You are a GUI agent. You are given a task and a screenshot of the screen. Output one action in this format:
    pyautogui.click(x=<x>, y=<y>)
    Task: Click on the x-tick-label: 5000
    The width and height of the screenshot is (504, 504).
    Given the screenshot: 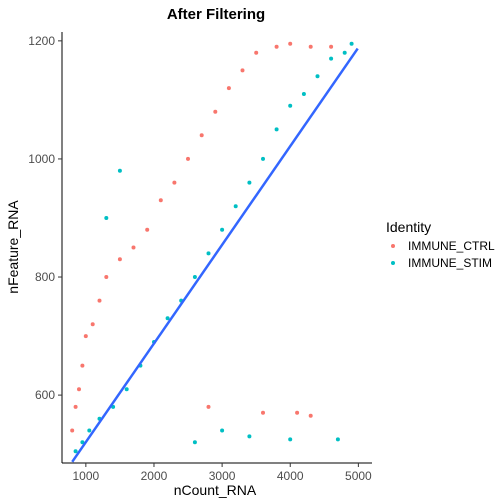 What is the action you would take?
    pyautogui.click(x=358, y=476)
    